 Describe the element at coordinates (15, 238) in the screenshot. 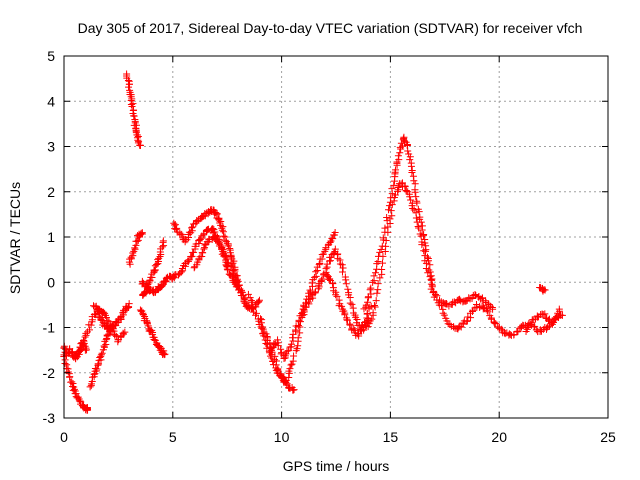

I see `y-axis-label: SDTVAR / TECUs` at that location.